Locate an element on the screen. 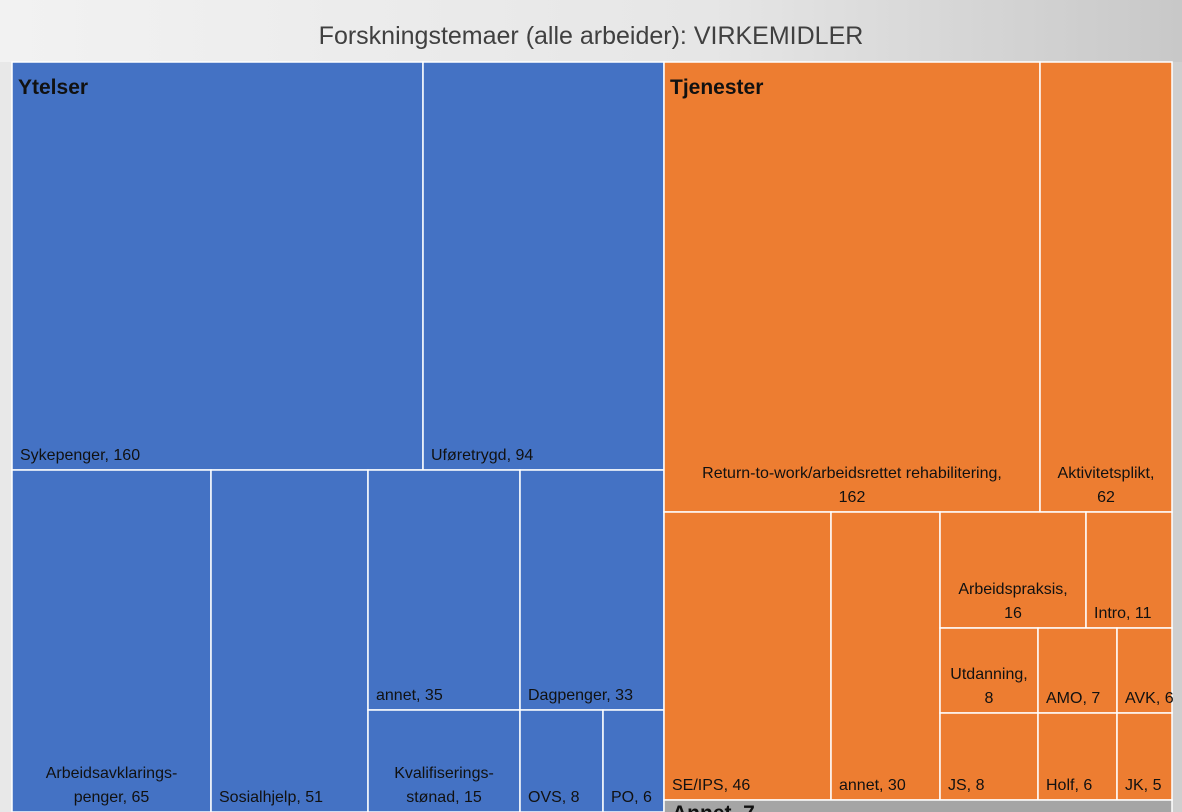 This screenshot has height=812, width=1182. label-line: 8 is located at coordinates (989, 698).